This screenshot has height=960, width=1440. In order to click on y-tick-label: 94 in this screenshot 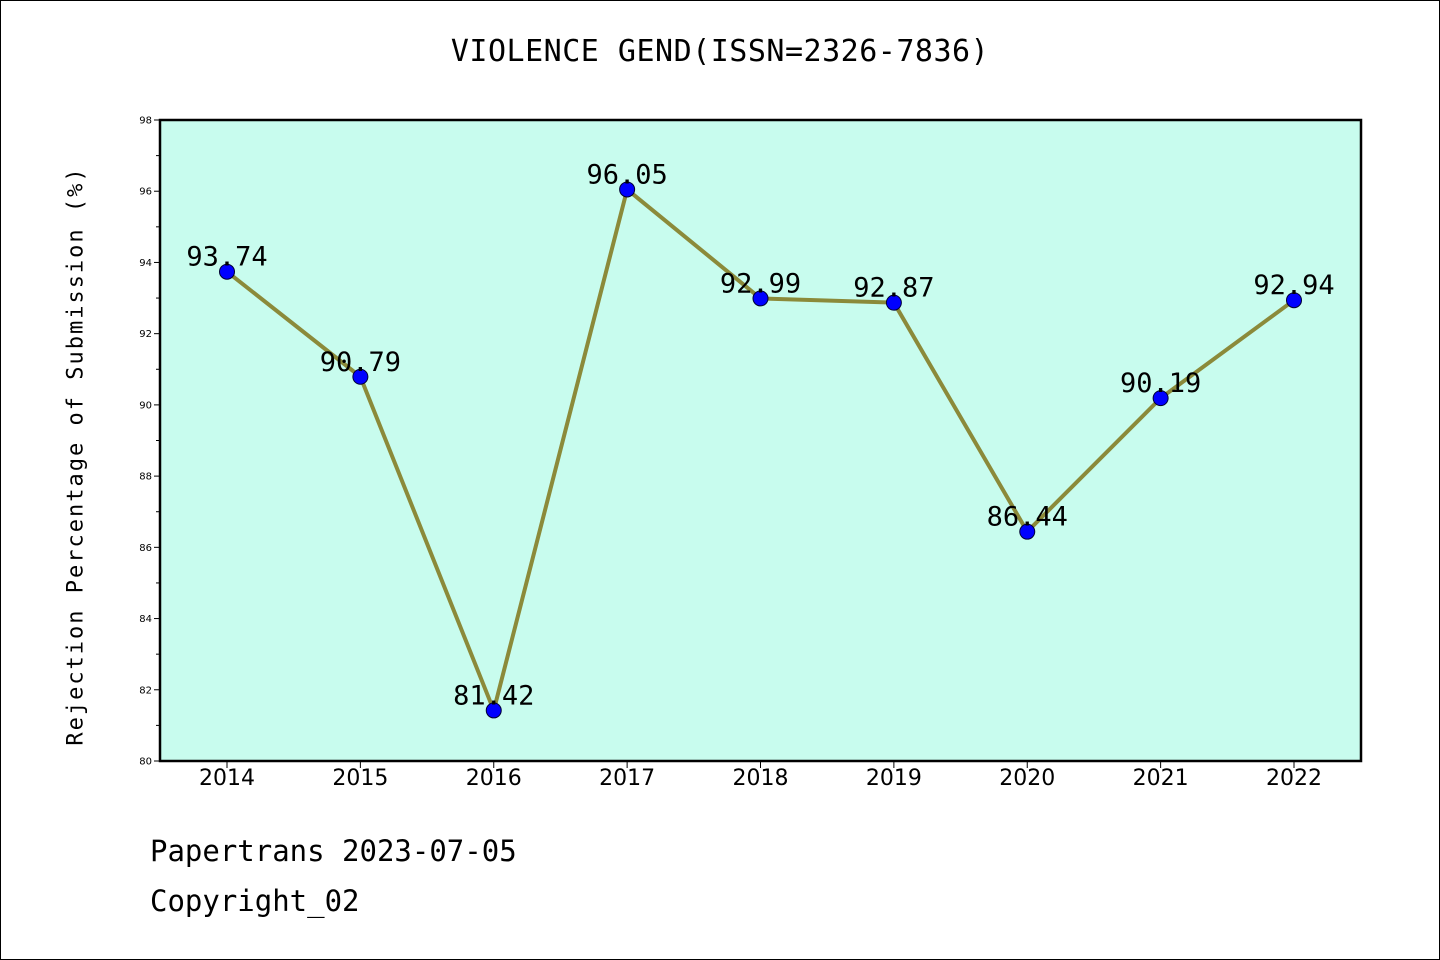, I will do `click(145, 263)`.